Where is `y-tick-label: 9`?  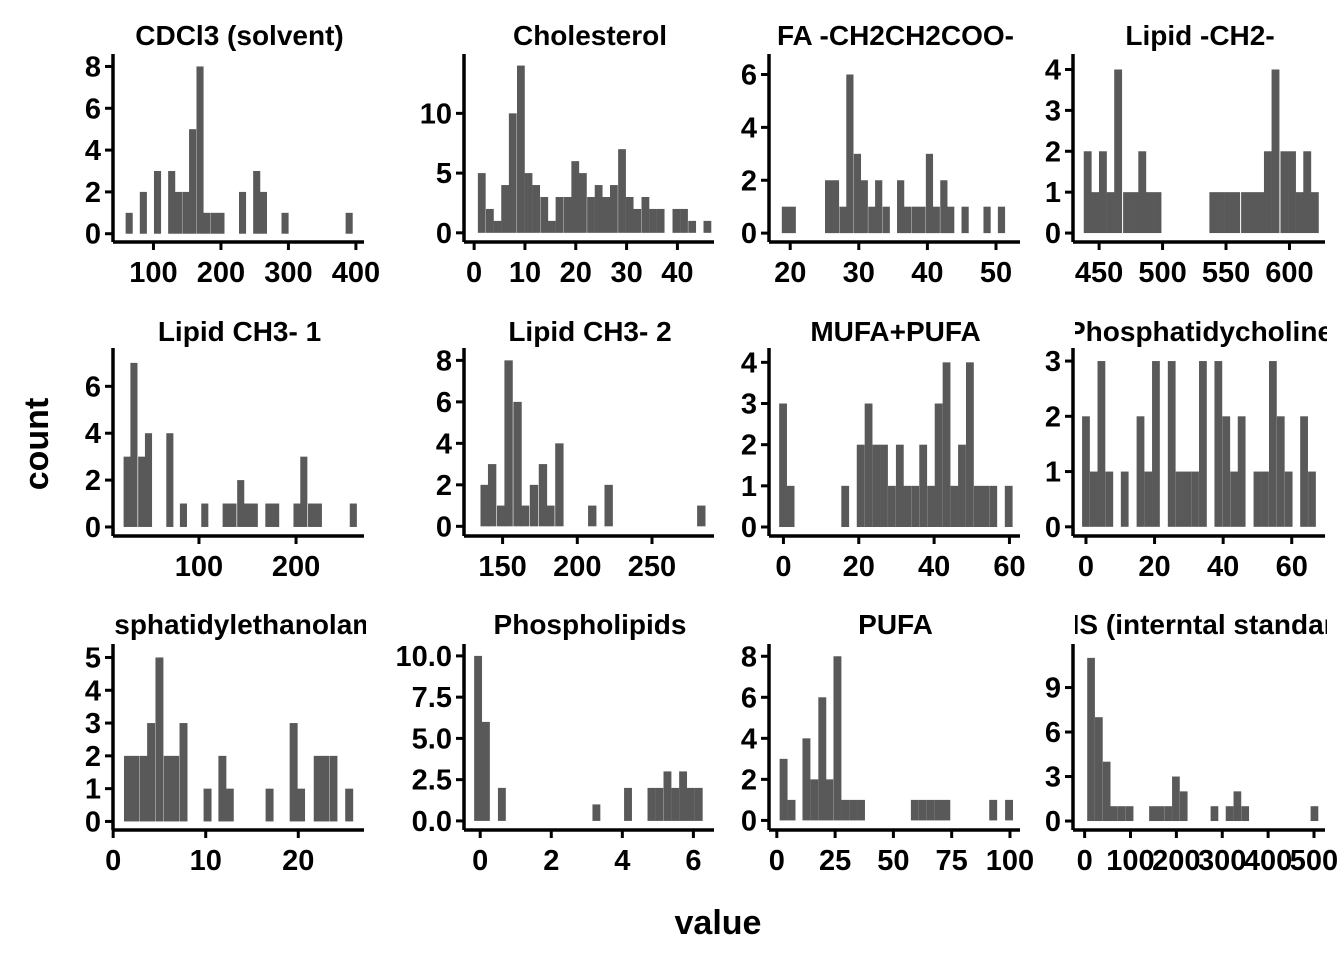
y-tick-label: 9 is located at coordinates (1053, 689).